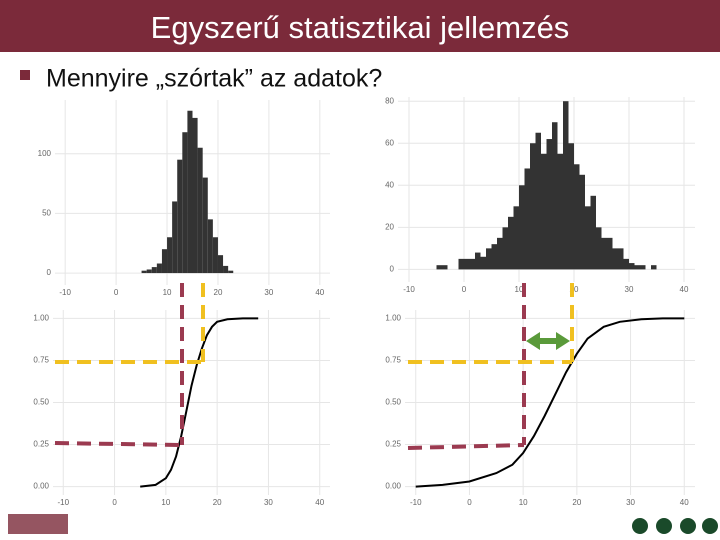 The width and height of the screenshot is (720, 540). Describe the element at coordinates (38, 524) in the screenshot. I see `logo` at that location.